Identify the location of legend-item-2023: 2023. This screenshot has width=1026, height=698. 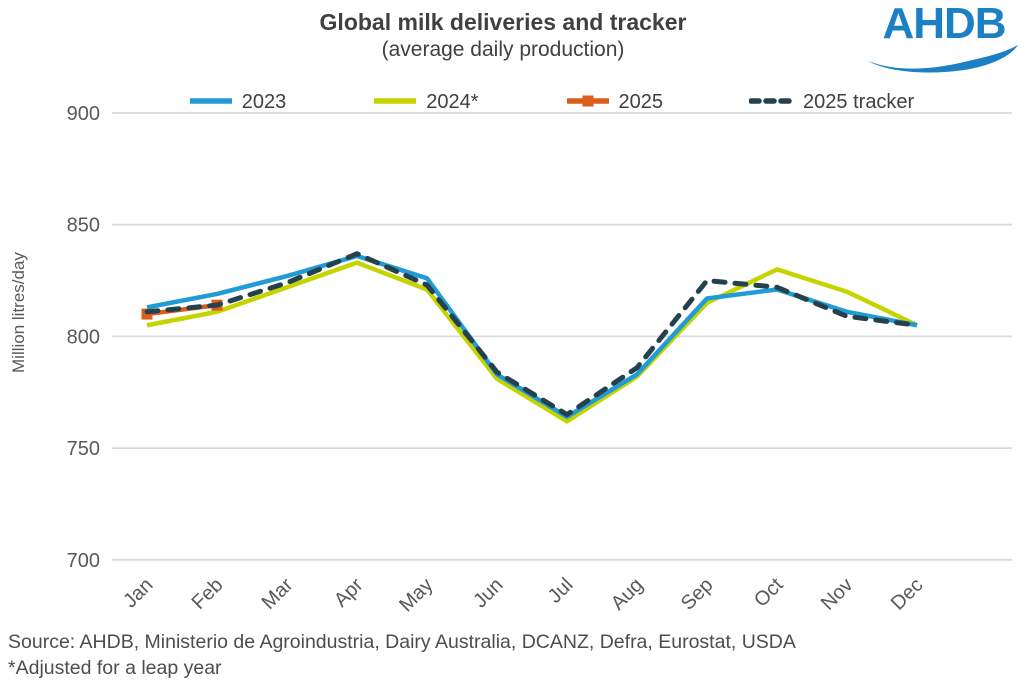
(237, 102).